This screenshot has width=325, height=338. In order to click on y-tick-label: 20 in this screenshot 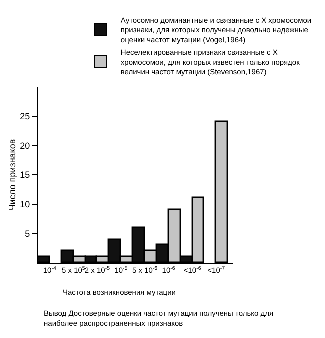, I will do `click(25, 145)`.